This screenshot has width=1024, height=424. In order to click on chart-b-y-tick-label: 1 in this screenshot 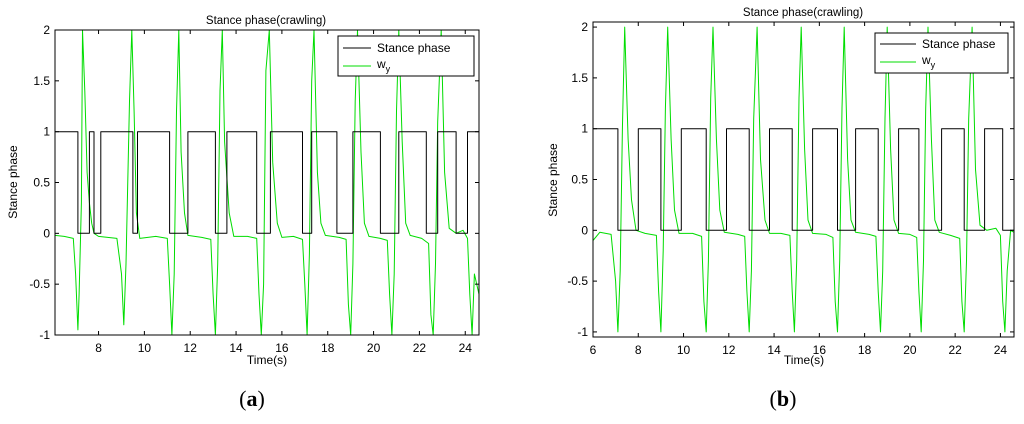, I will do `click(584, 129)`.